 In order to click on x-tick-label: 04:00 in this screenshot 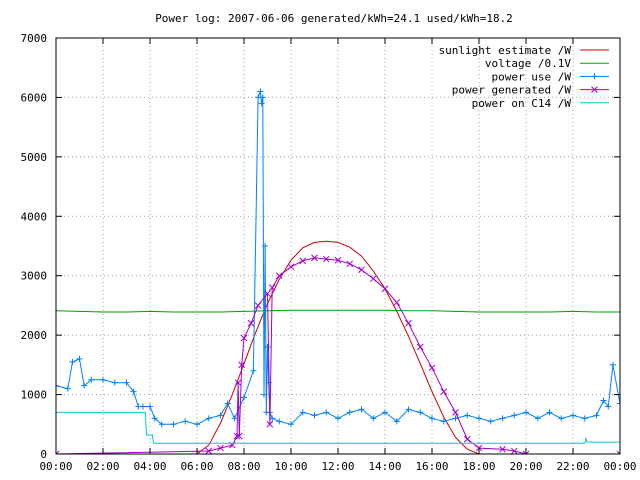, I will do `click(149, 466)`.